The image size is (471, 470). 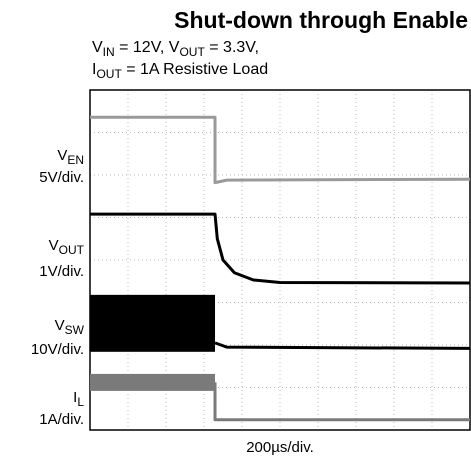 I want to click on channel-scale: 5V/div., so click(x=61, y=177).